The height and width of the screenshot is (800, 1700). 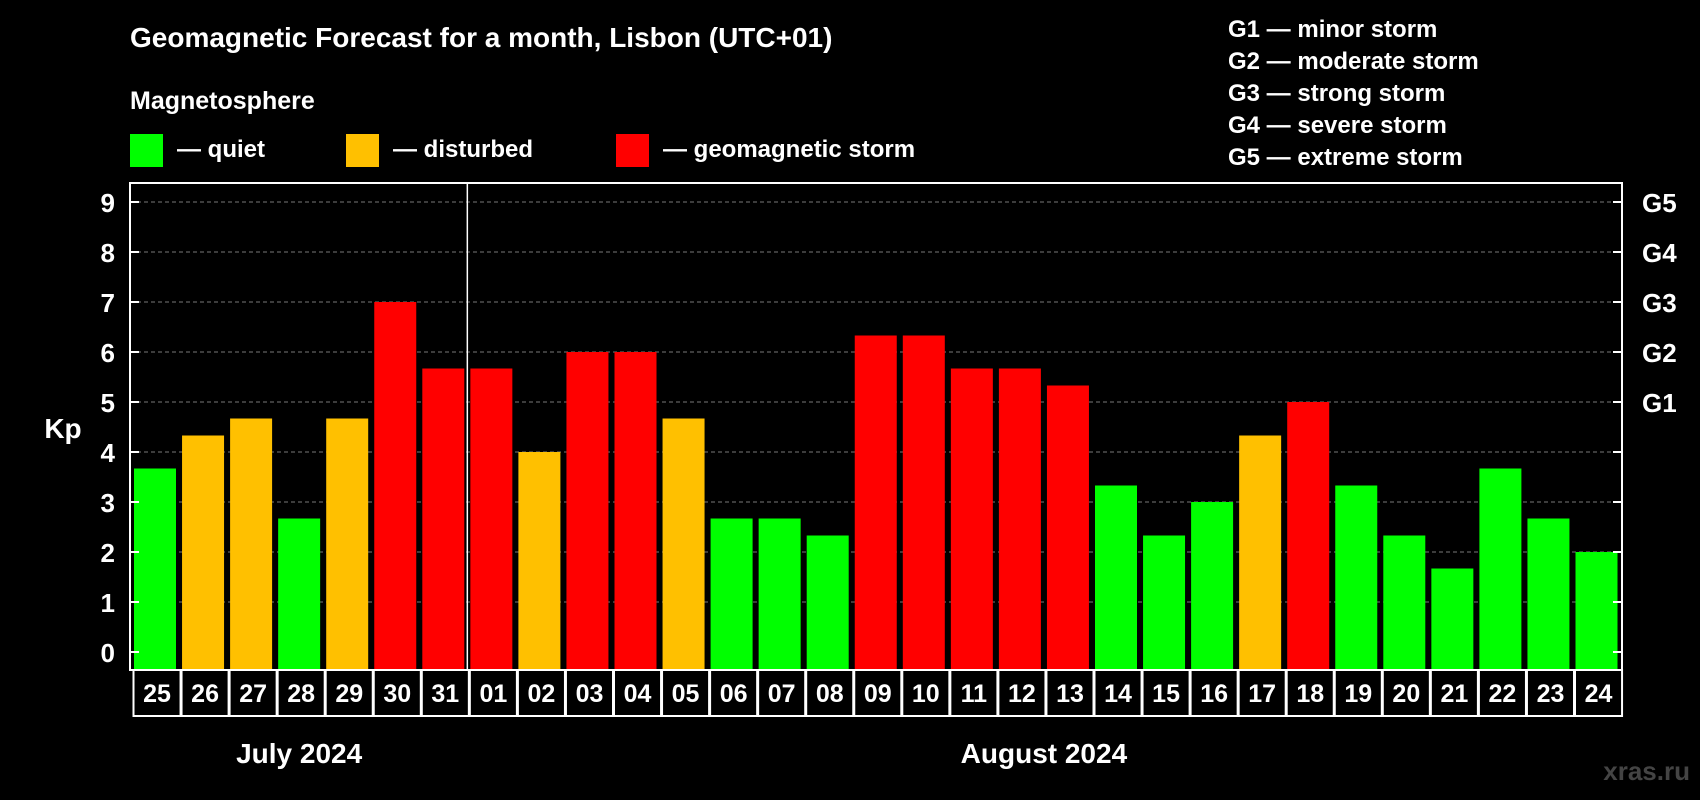 What do you see at coordinates (108, 653) in the screenshot?
I see `y-tick-label: 0` at bounding box center [108, 653].